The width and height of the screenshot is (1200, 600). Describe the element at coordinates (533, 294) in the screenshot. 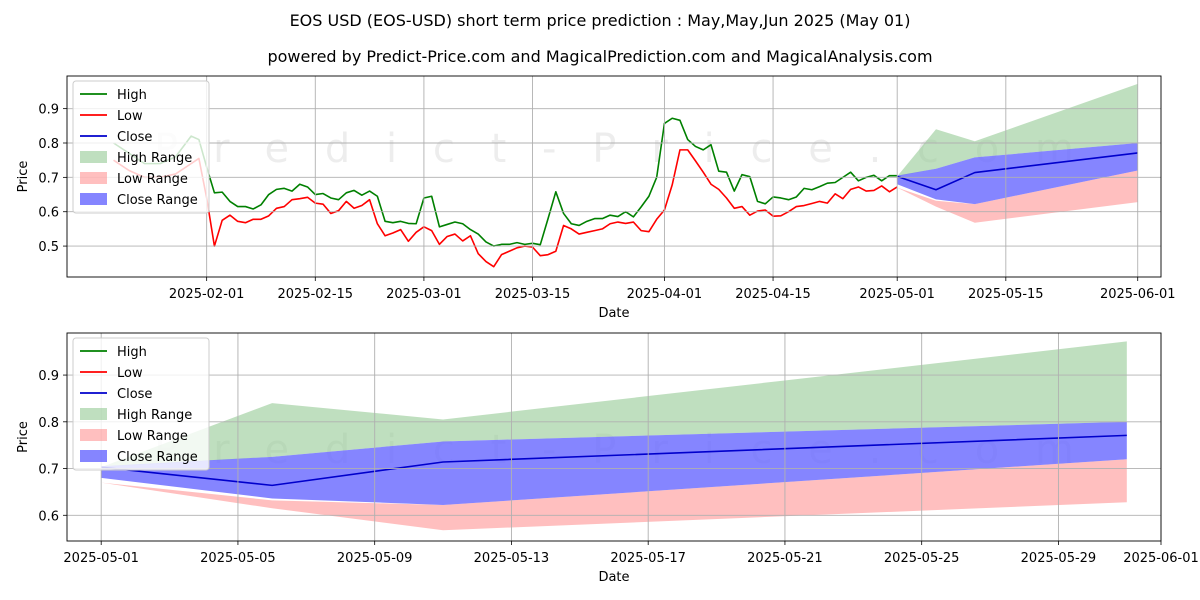

I see `x-tick-label: 2025-03-15` at that location.